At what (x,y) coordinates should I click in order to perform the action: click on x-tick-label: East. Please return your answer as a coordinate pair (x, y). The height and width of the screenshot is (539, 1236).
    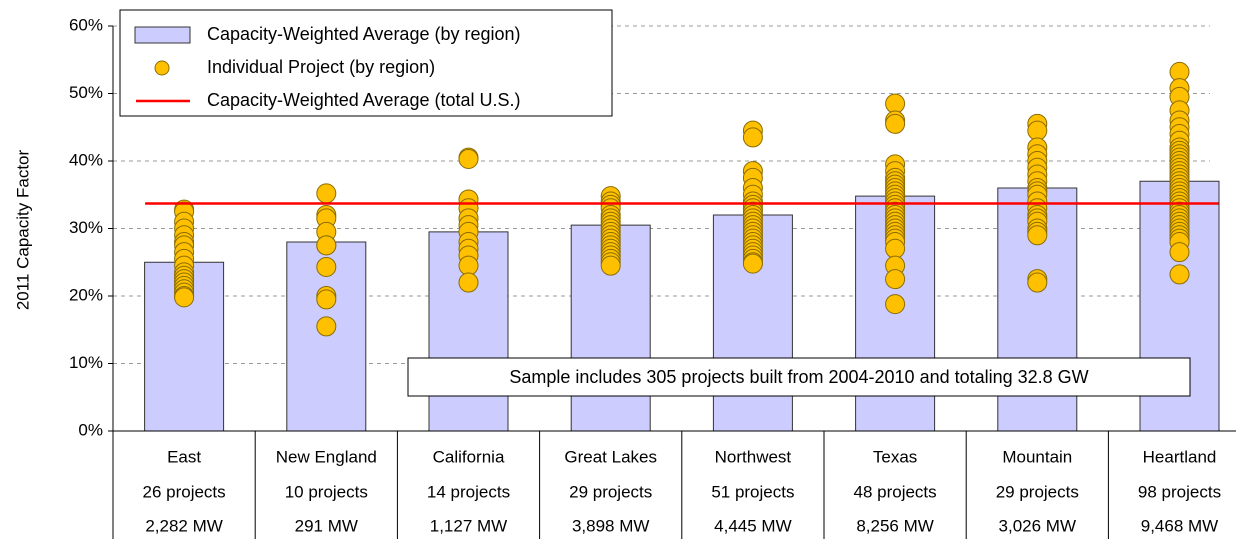
    Looking at the image, I should click on (184, 456).